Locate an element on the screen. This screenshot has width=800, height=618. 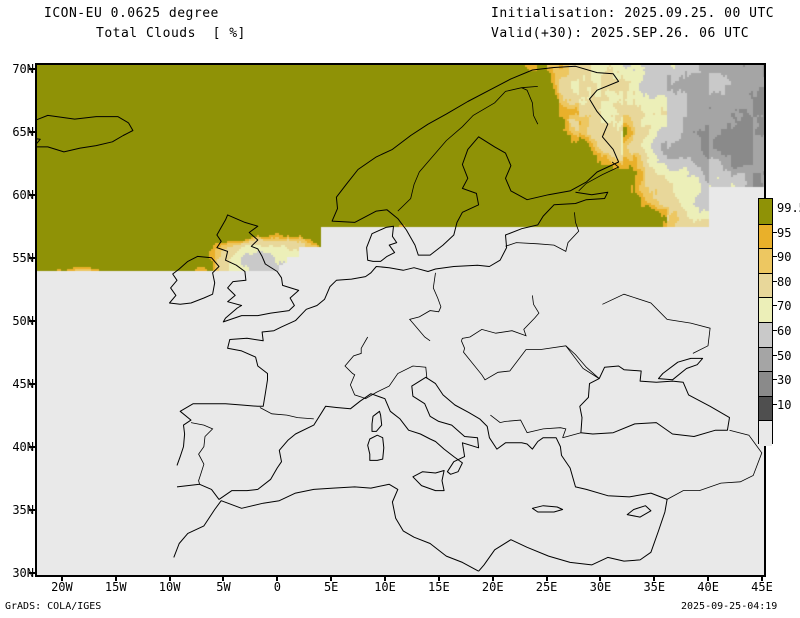
lon-tick-label: 5W is located at coordinates (223, 587).